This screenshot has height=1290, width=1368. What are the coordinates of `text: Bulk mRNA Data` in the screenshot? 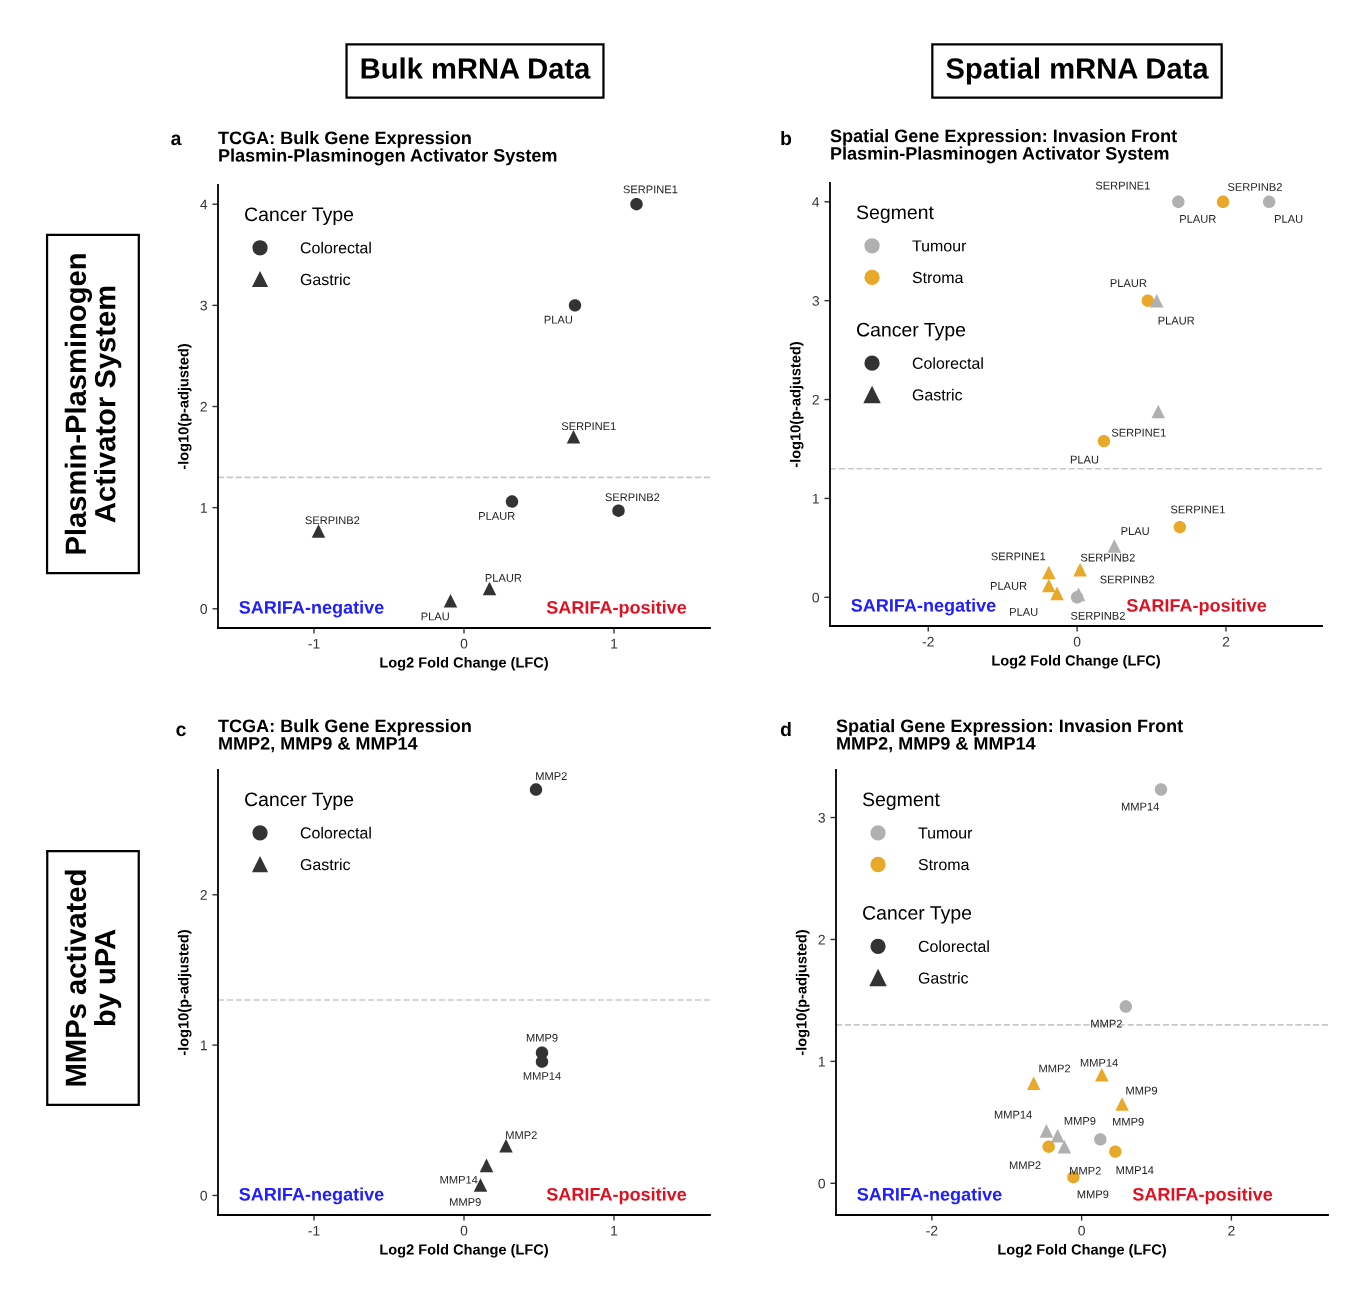 It's located at (476, 68).